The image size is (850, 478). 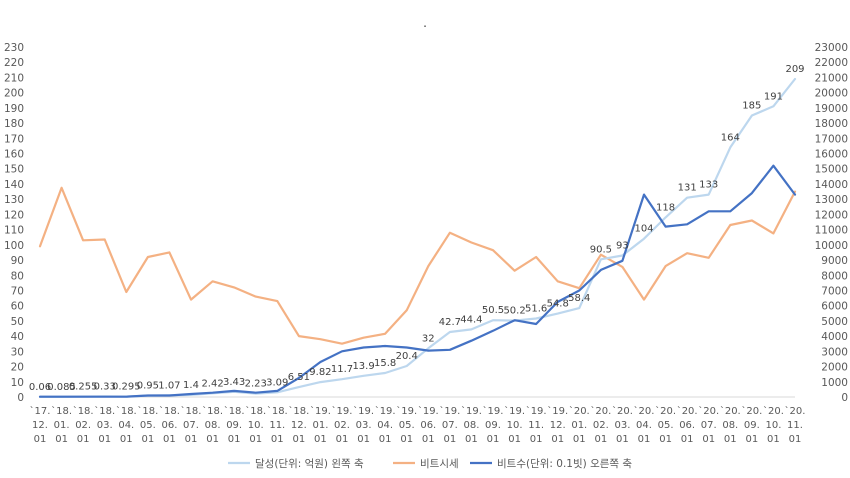 What do you see at coordinates (834, 383) in the screenshot?
I see `right-tick-label: 1000` at bounding box center [834, 383].